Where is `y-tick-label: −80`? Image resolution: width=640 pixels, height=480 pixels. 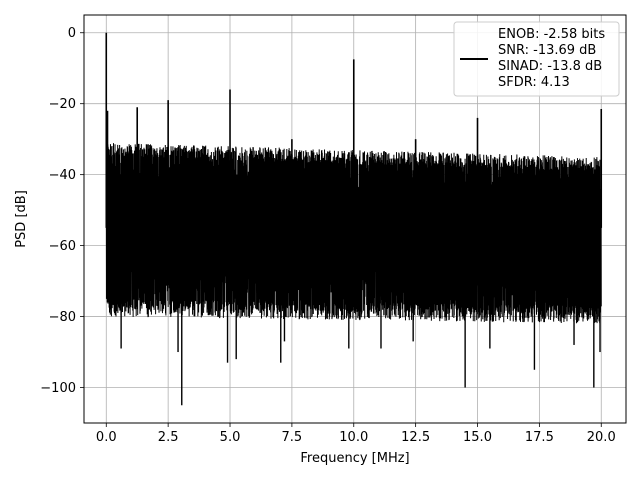
y-tick-label: −80 is located at coordinates (62, 317).